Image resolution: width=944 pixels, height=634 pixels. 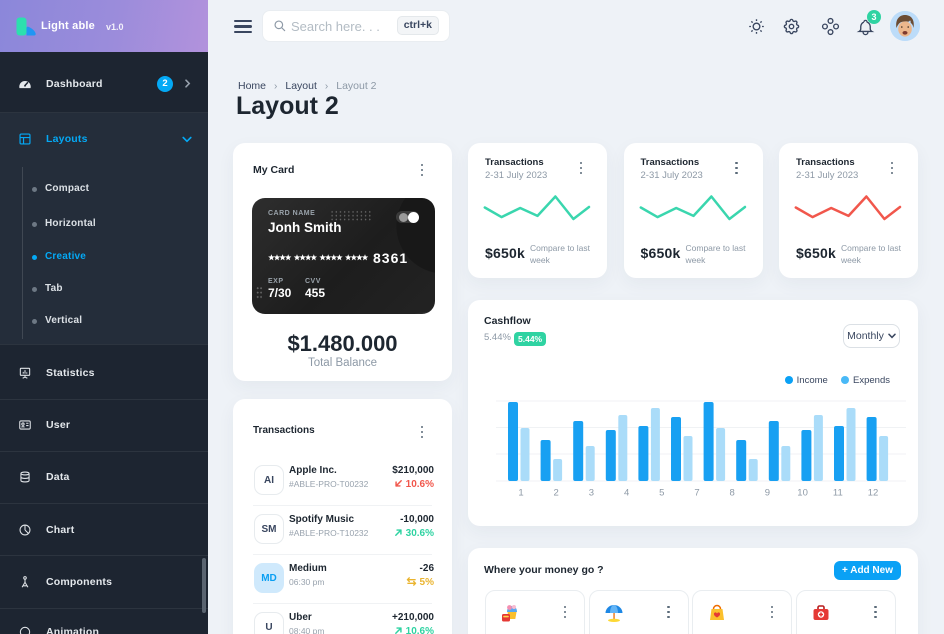 I want to click on svg-text: 7, so click(x=696, y=493).